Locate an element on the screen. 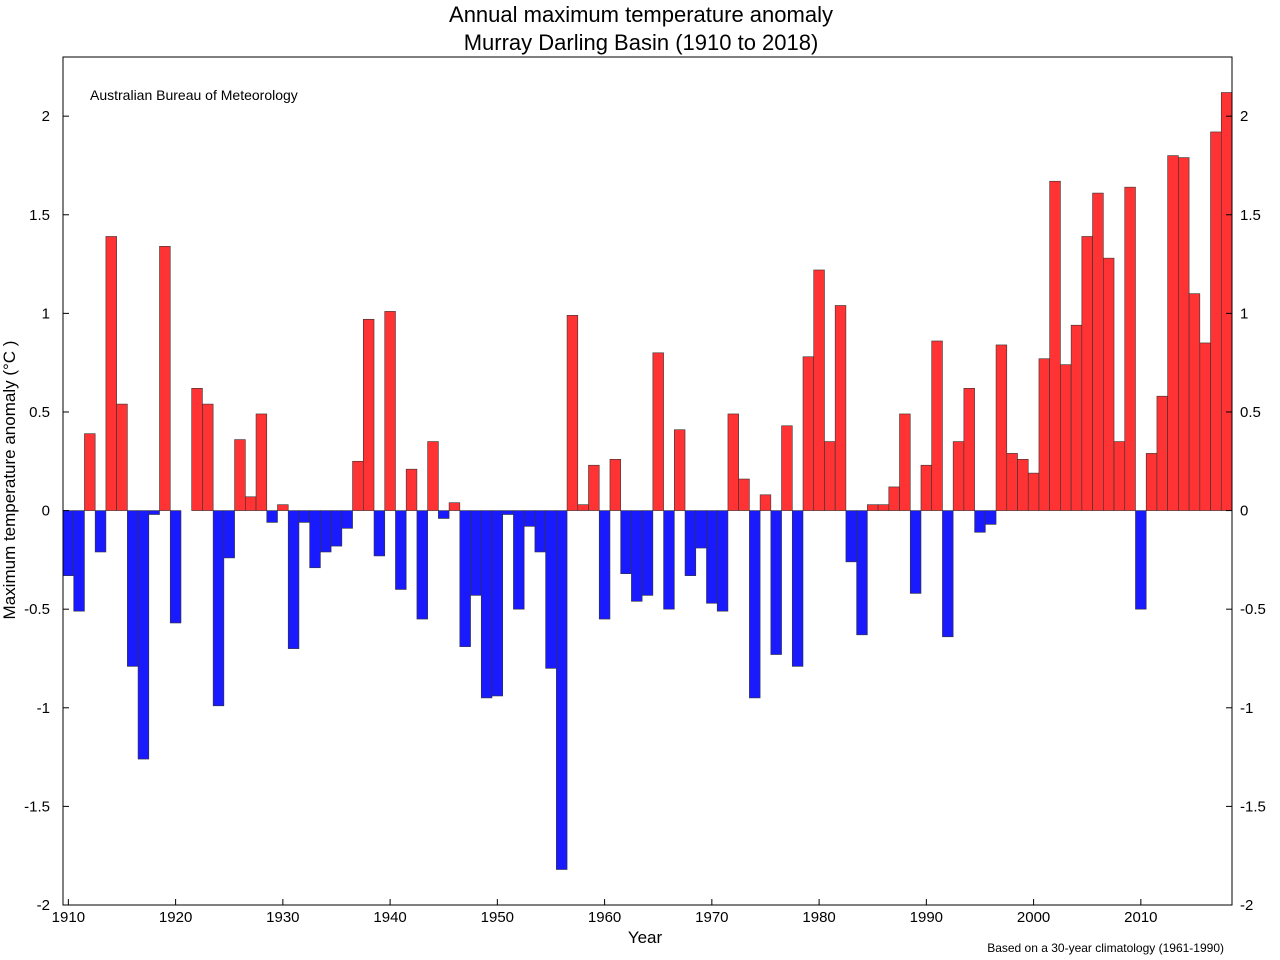 The height and width of the screenshot is (960, 1280). bar-1923 is located at coordinates (208, 457).